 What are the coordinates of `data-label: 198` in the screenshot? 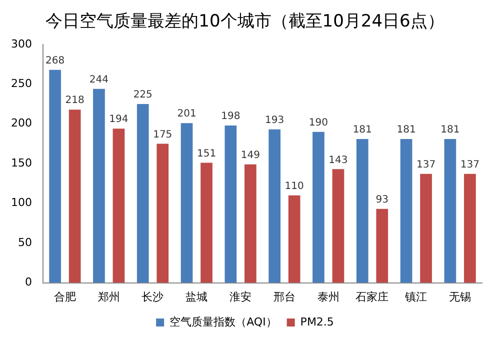 It's located at (230, 116).